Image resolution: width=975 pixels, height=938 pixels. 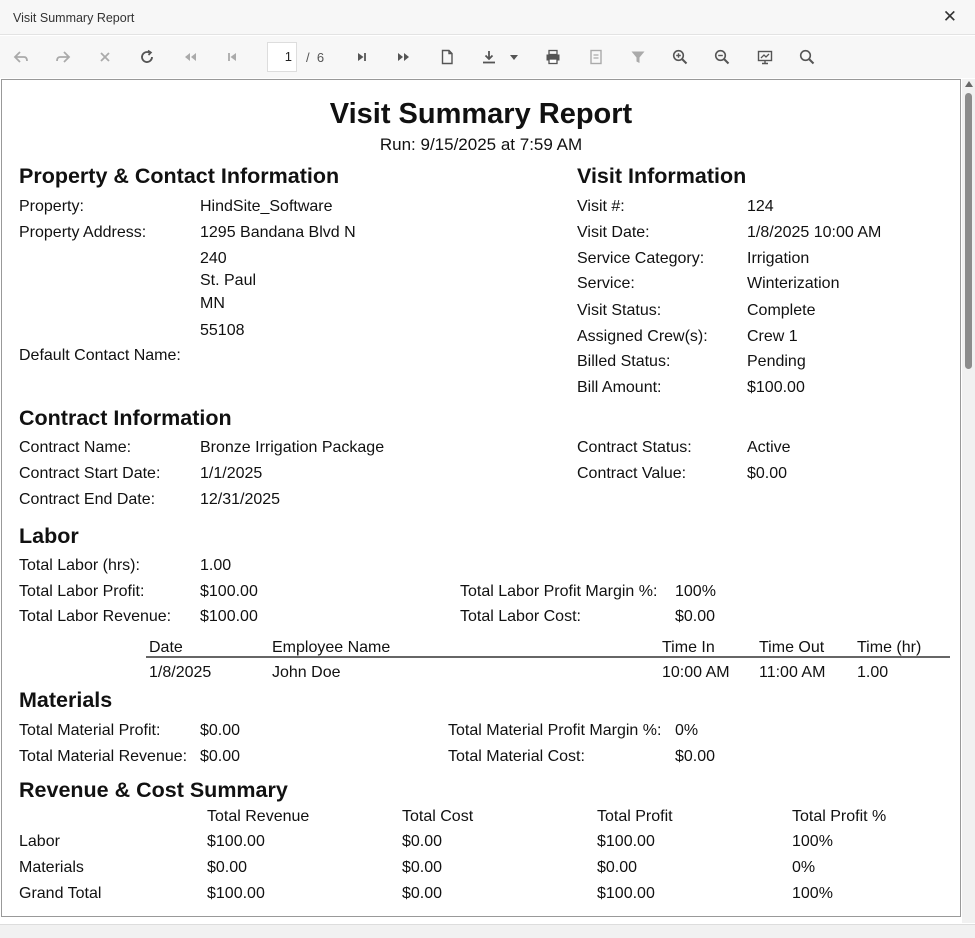 What do you see at coordinates (315, 57) in the screenshot?
I see `page-count: / 6` at bounding box center [315, 57].